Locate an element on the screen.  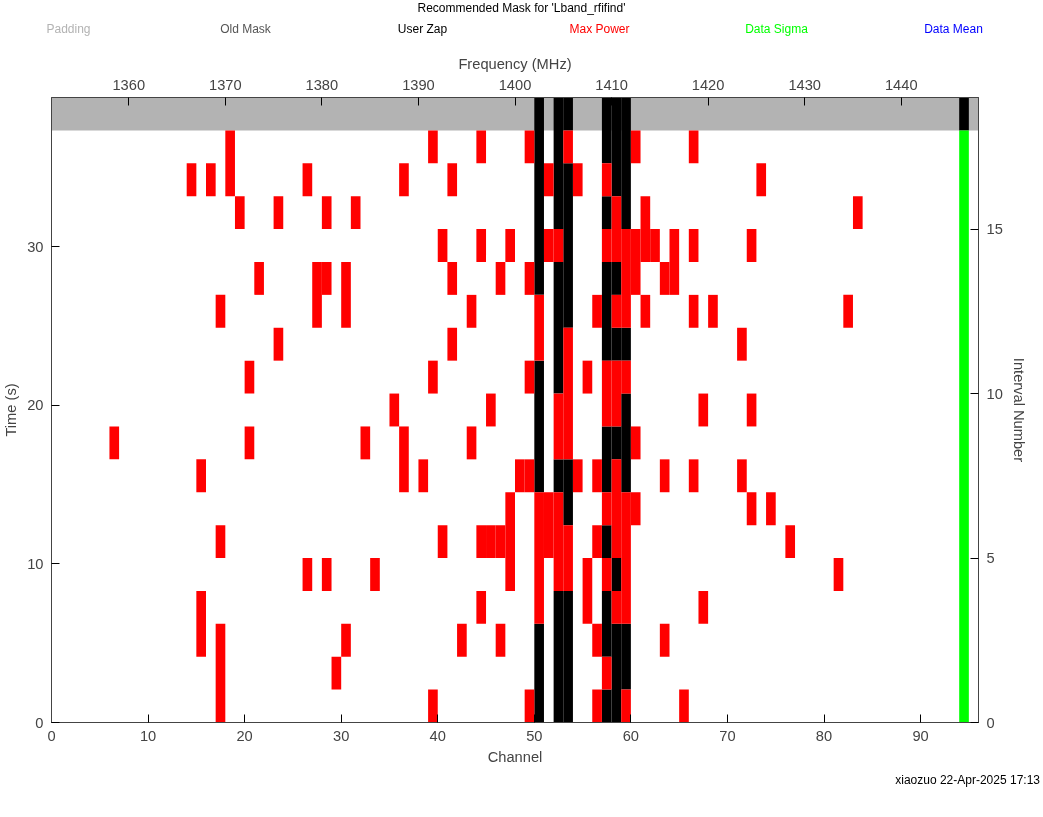
x2-tick-label: 1430 is located at coordinates (804, 84).